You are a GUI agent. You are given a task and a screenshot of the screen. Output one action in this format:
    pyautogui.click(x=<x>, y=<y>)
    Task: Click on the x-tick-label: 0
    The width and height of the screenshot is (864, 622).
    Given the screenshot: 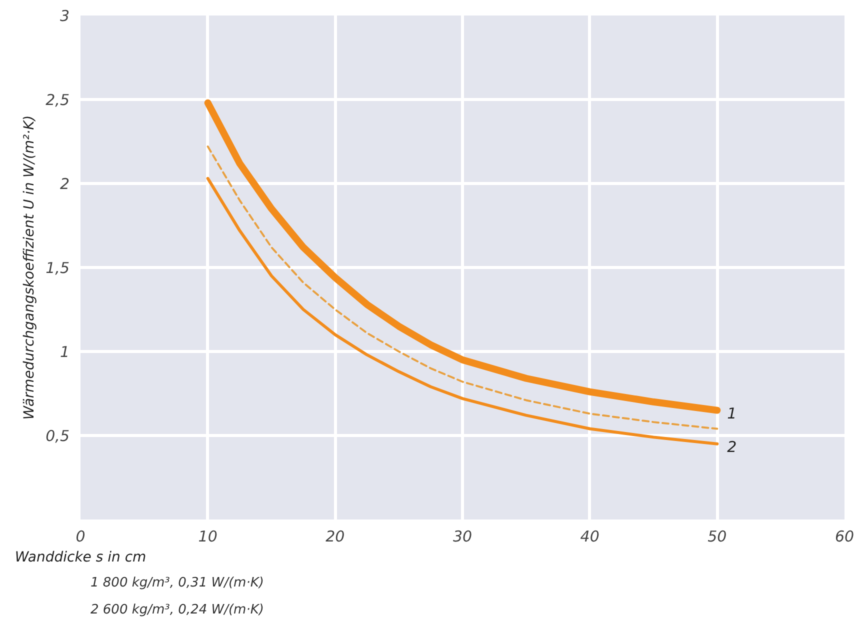 What is the action you would take?
    pyautogui.click(x=81, y=537)
    